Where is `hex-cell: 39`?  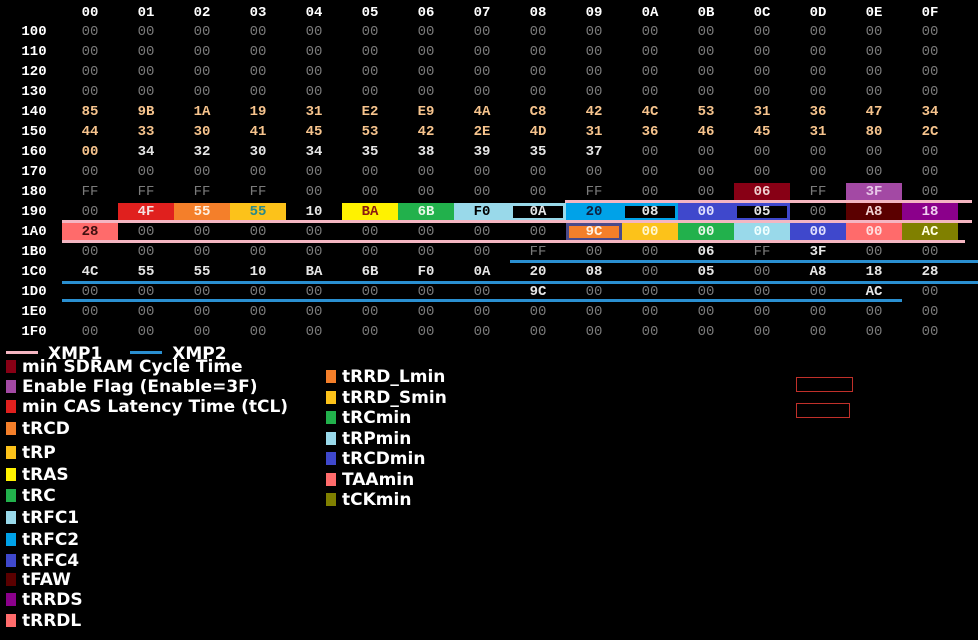
hex-cell: 39 is located at coordinates (482, 152).